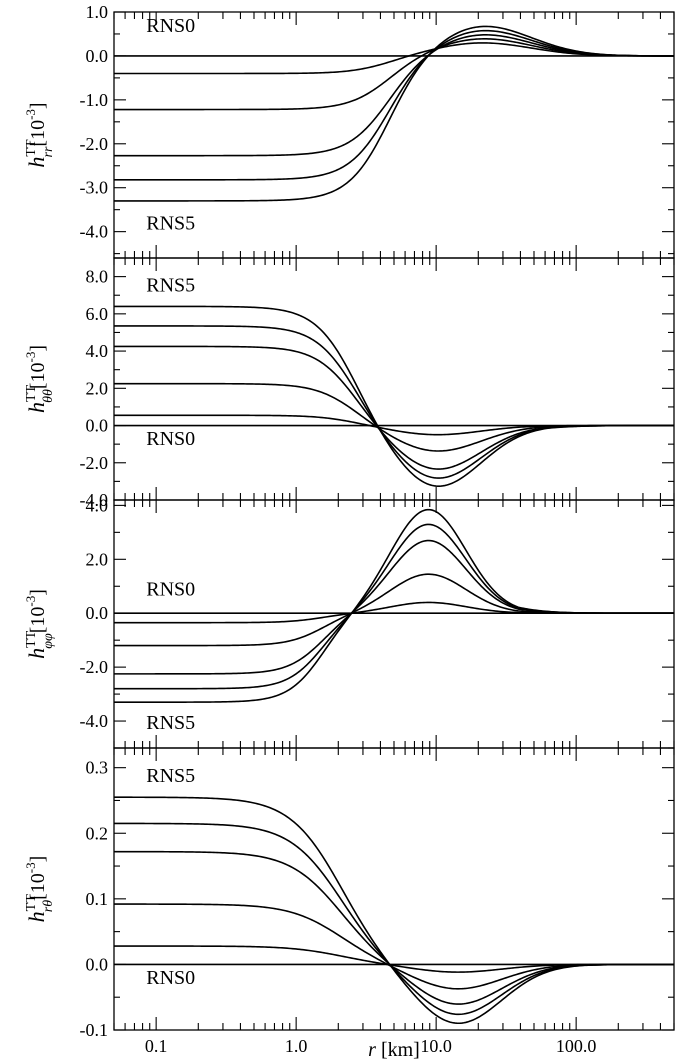  What do you see at coordinates (97, 768) in the screenshot?
I see `y-tick-label: 0.3` at bounding box center [97, 768].